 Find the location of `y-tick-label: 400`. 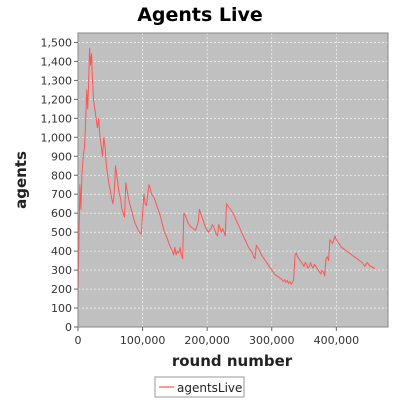

y-tick-label: 400 is located at coordinates (61, 251).